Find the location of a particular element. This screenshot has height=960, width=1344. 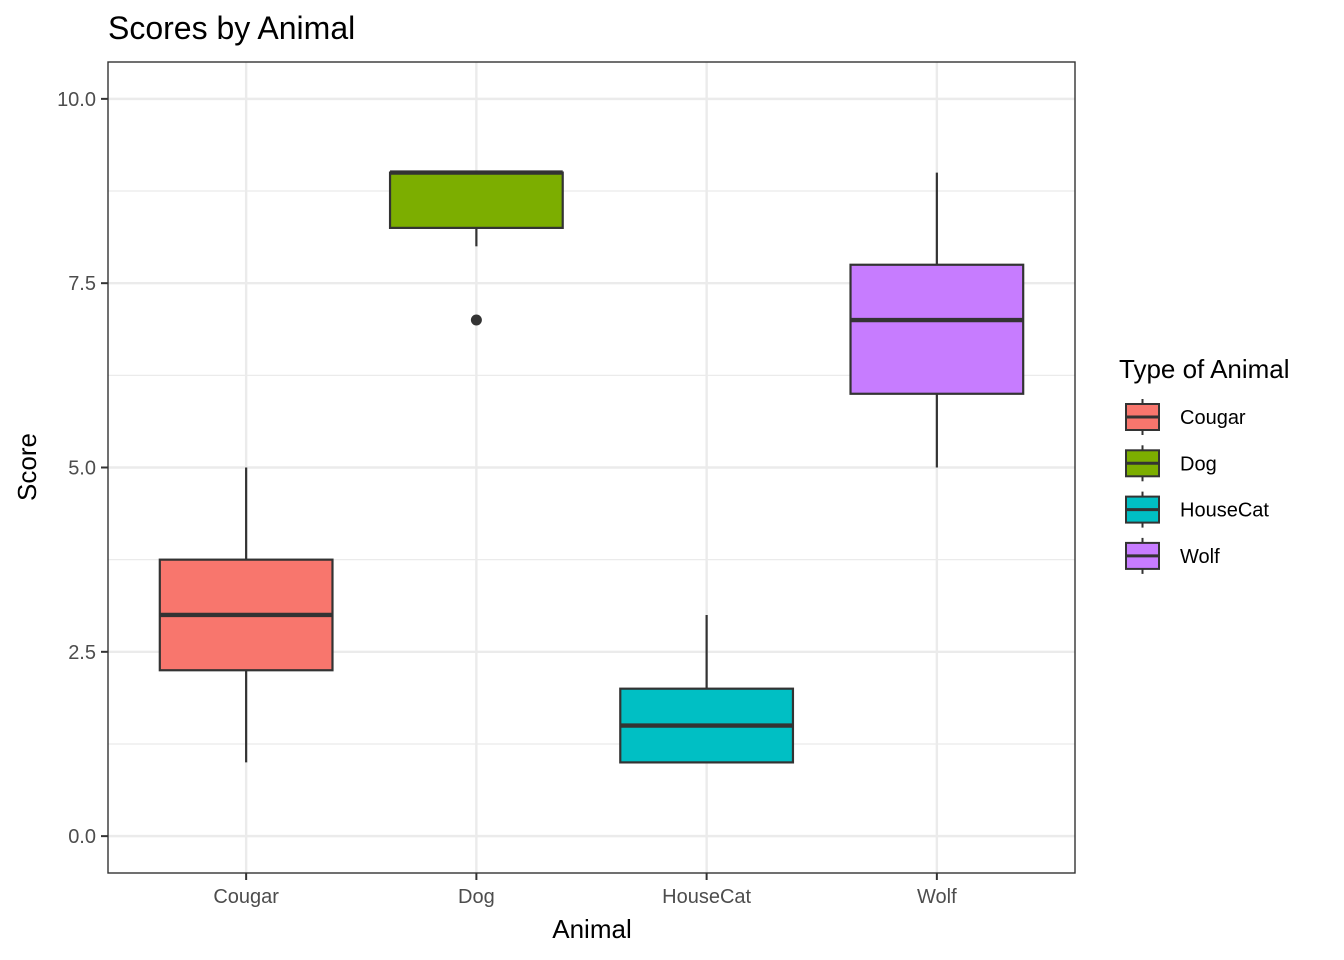

y-tick-label: 5.0 is located at coordinates (82, 469).